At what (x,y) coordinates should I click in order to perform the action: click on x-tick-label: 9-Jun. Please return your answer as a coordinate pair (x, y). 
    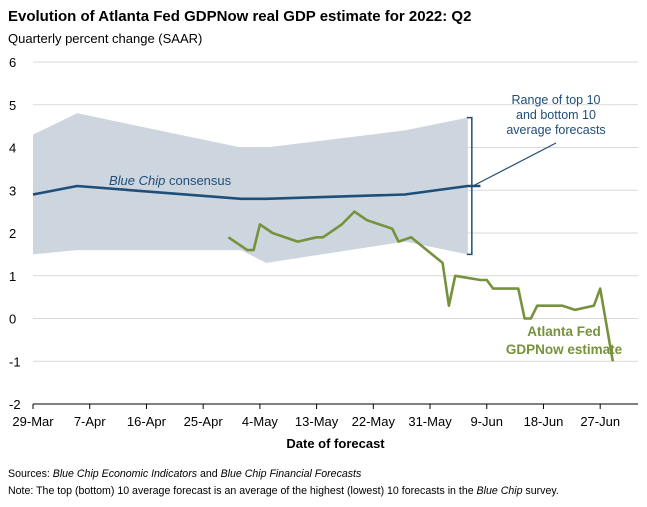
    Looking at the image, I should click on (486, 421).